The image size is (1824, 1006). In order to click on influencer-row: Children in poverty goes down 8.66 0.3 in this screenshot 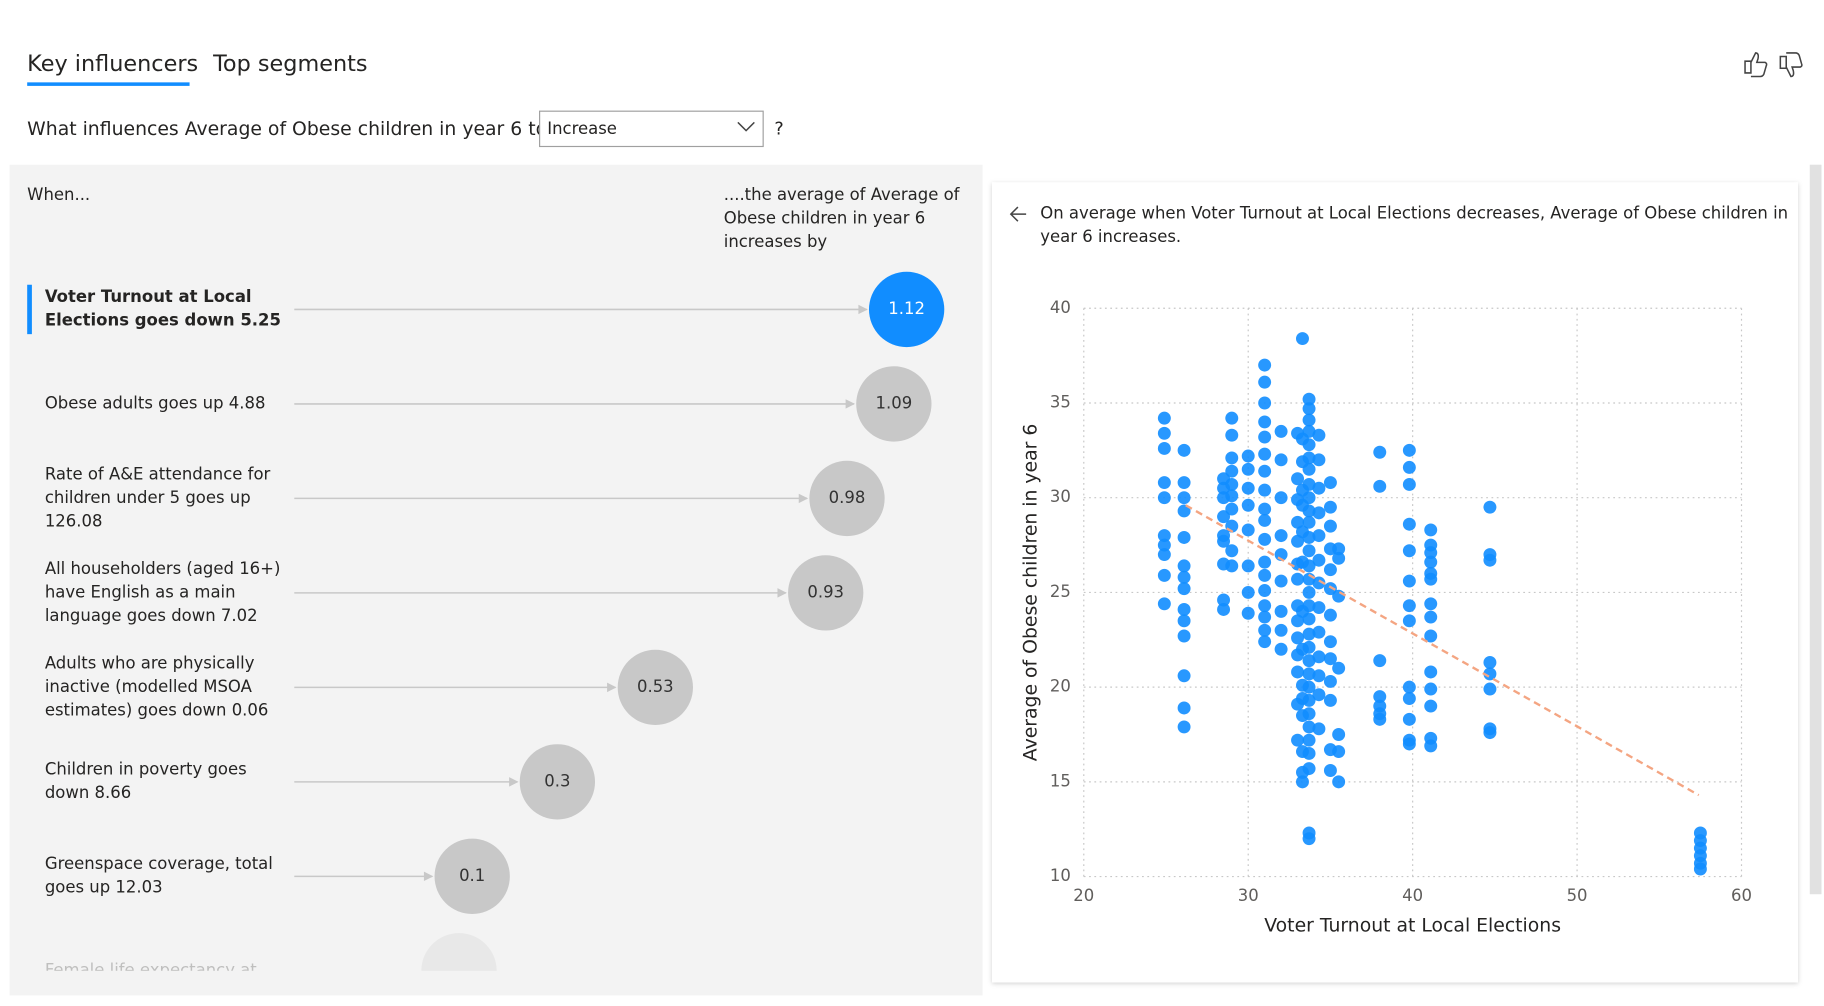, I will do `click(320, 782)`.